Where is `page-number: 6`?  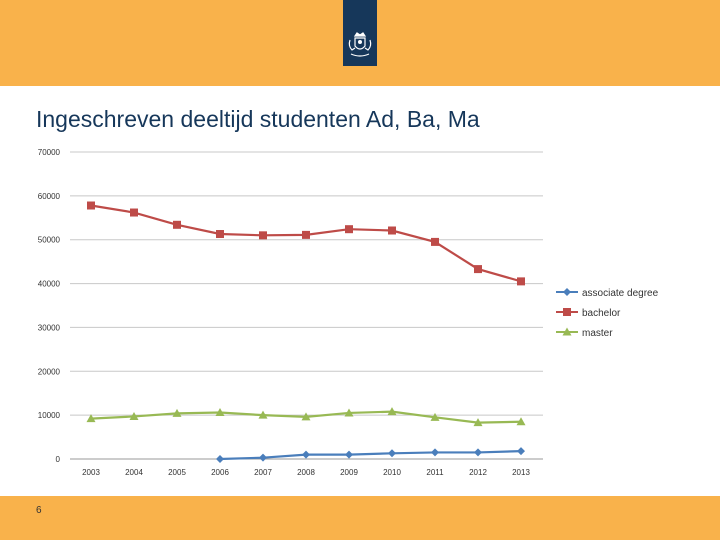
page-number: 6 is located at coordinates (39, 510).